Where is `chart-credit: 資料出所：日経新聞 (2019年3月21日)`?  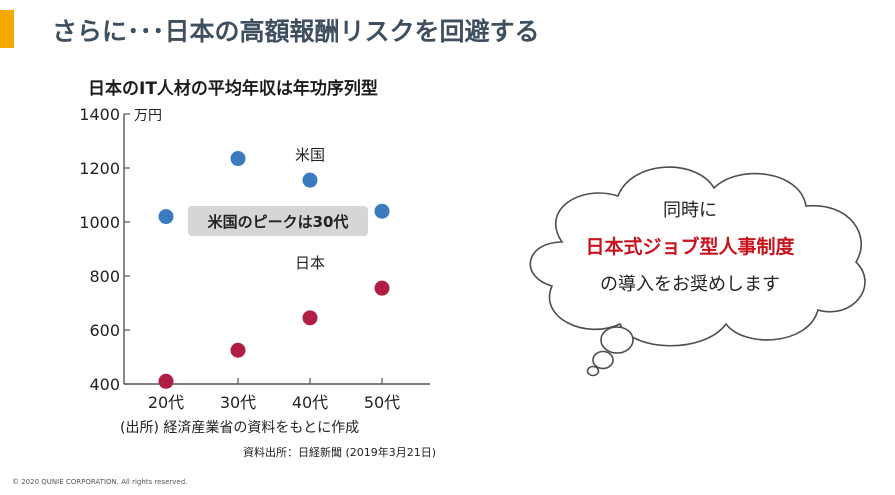
chart-credit: 資料出所：日経新聞 (2019年3月21日) is located at coordinates (340, 452).